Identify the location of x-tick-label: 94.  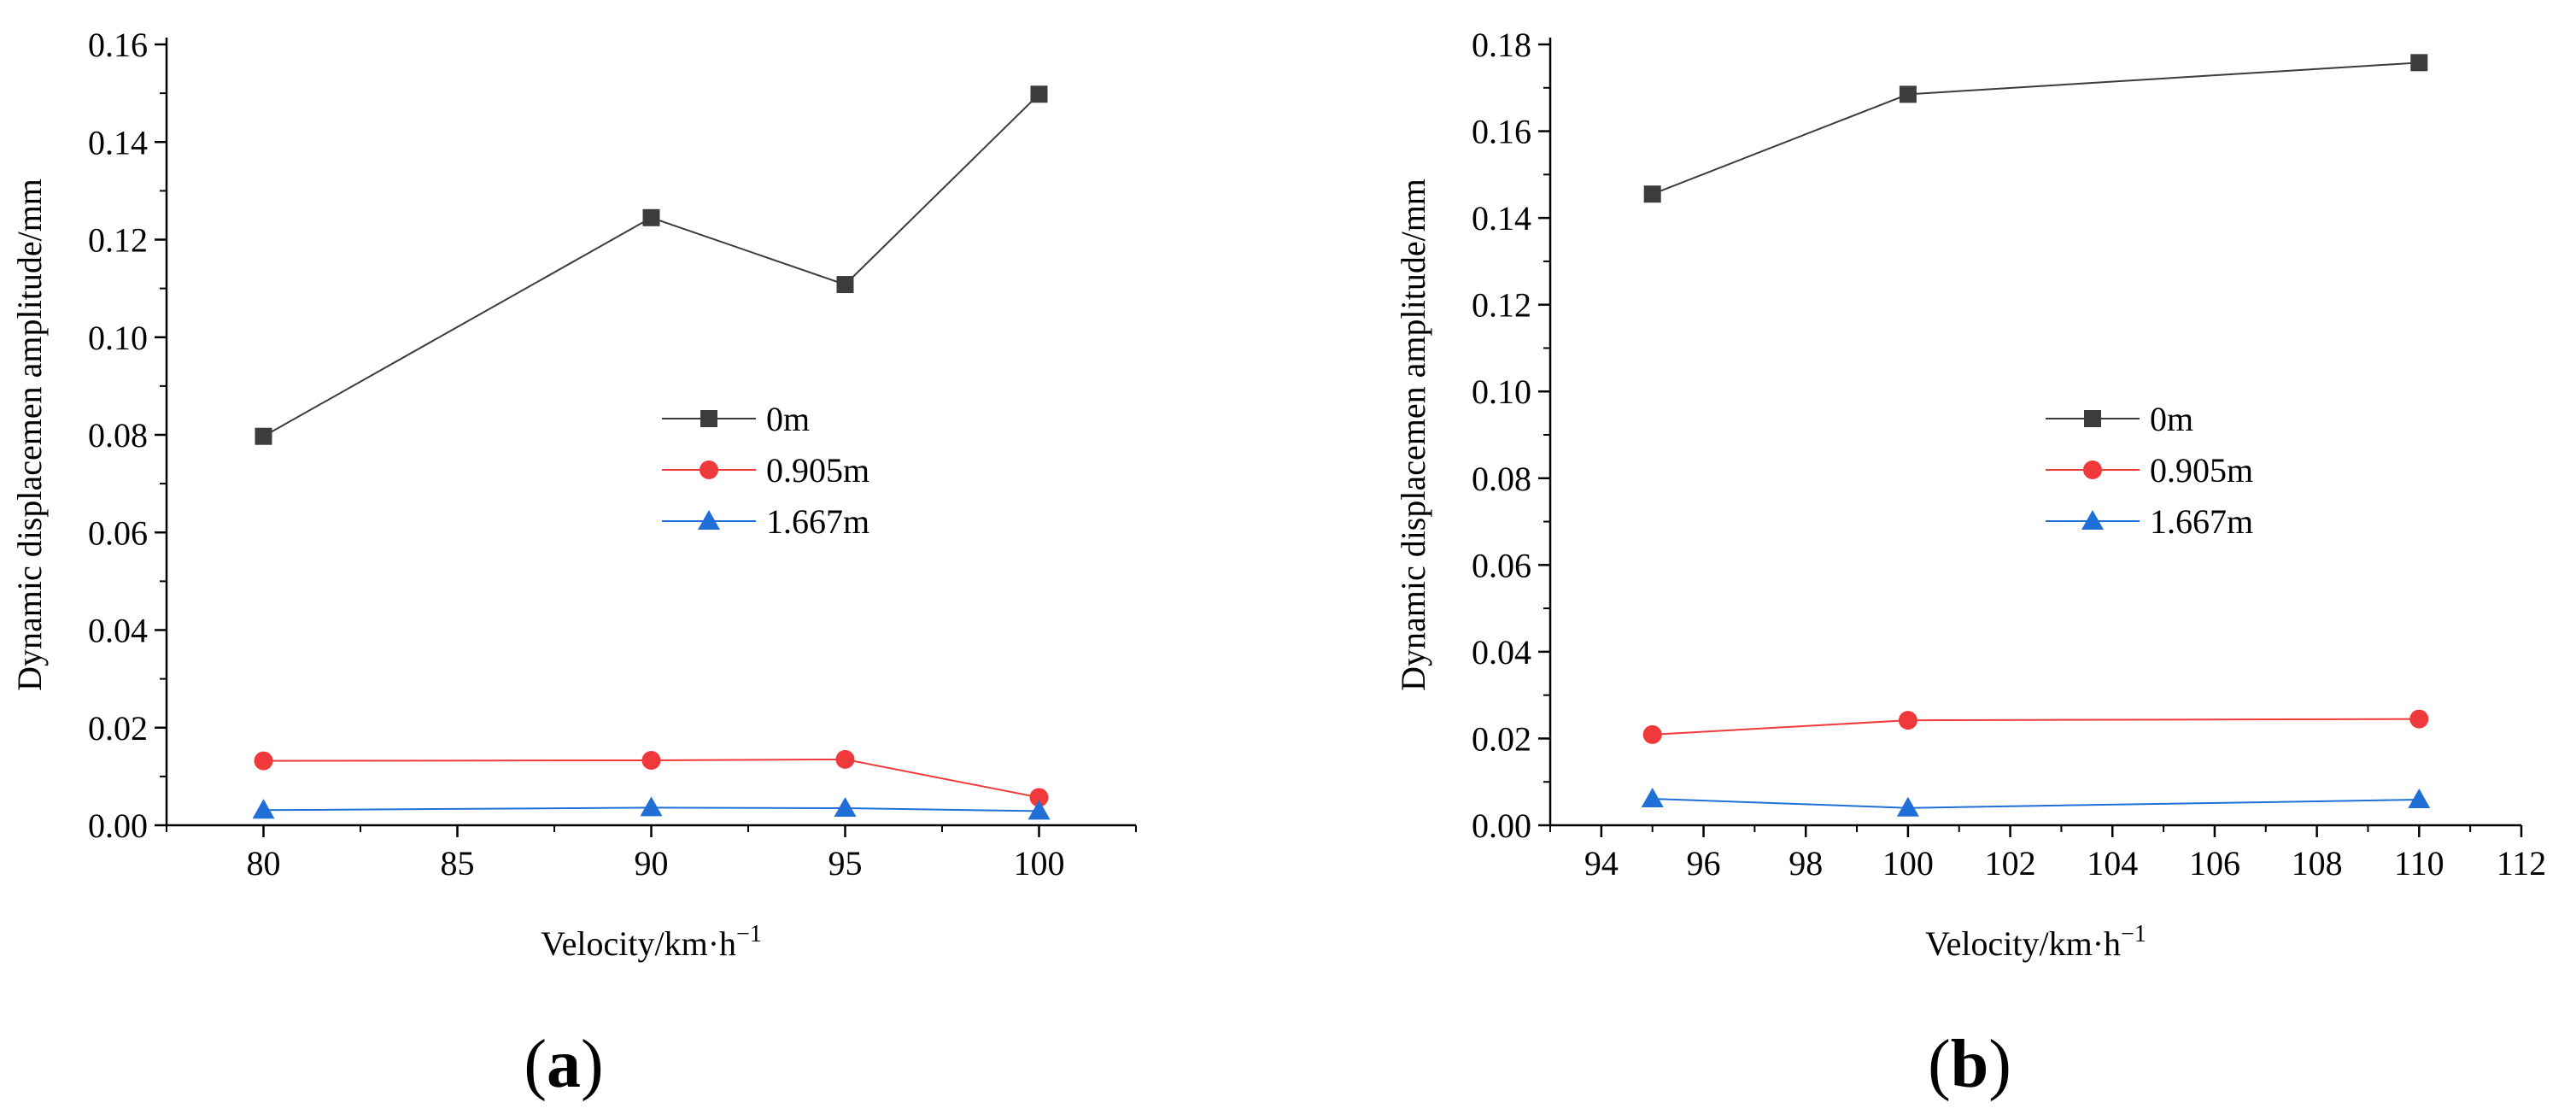
(1601, 863).